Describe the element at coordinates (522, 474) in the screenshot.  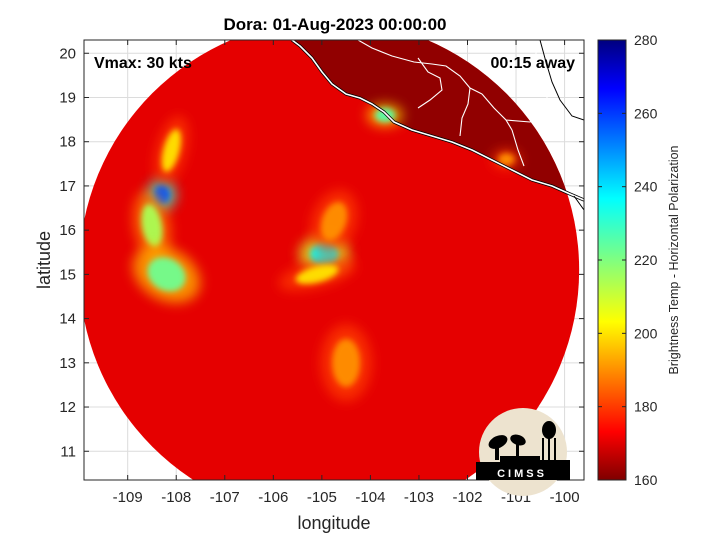
I see `logo-text: CIMSS` at that location.